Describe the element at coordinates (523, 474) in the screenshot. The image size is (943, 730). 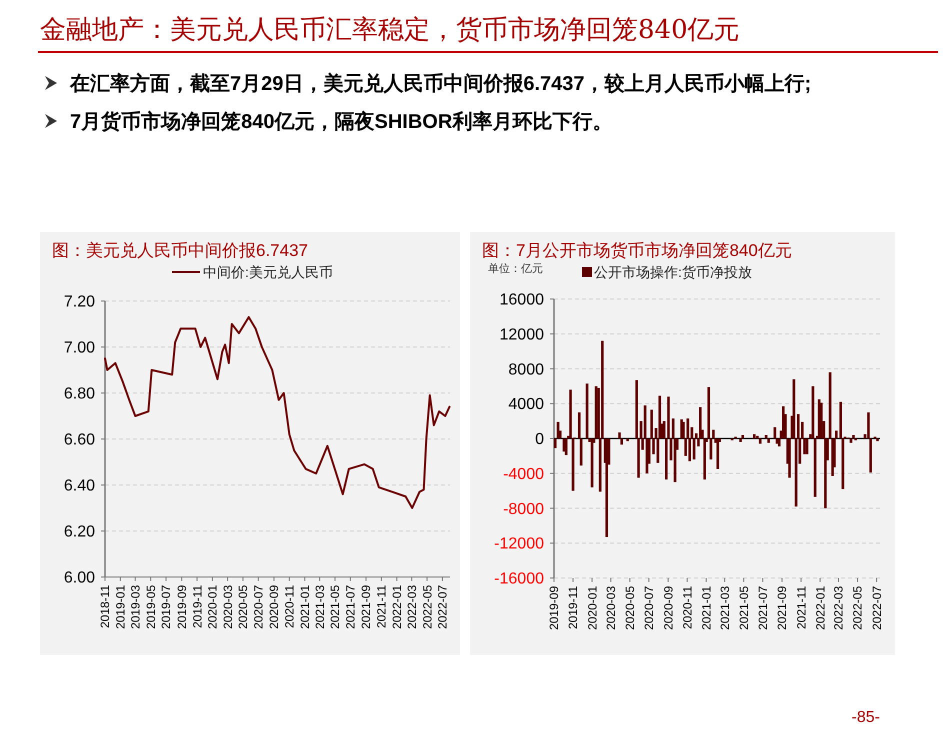
I see `y-tick-label: -4000` at that location.